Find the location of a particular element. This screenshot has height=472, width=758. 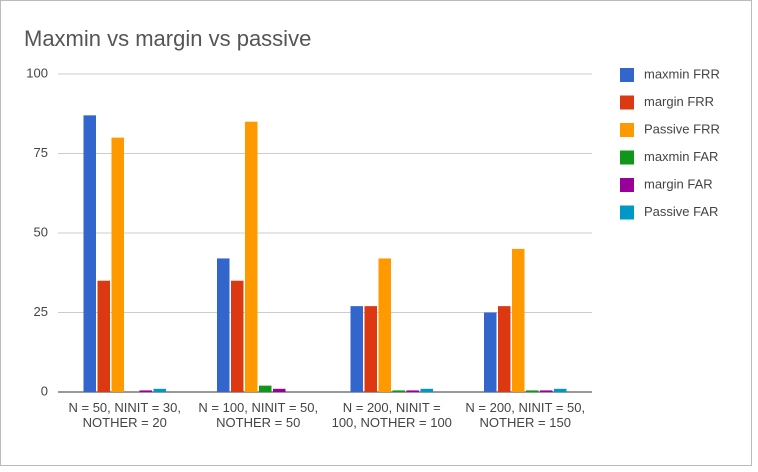

legend-label: maxmin FAR is located at coordinates (681, 156).